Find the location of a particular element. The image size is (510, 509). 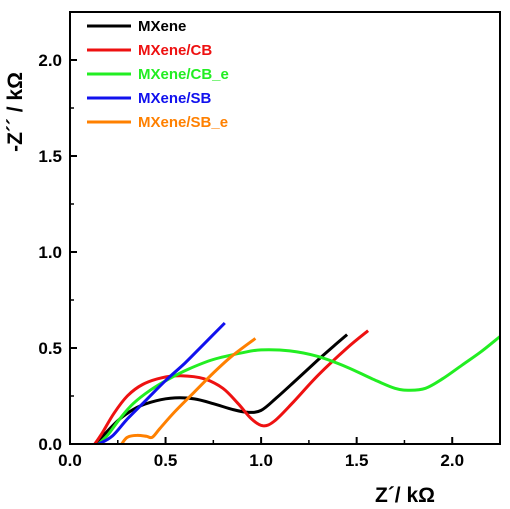

y-tick-label: 0.5 is located at coordinates (50, 348).